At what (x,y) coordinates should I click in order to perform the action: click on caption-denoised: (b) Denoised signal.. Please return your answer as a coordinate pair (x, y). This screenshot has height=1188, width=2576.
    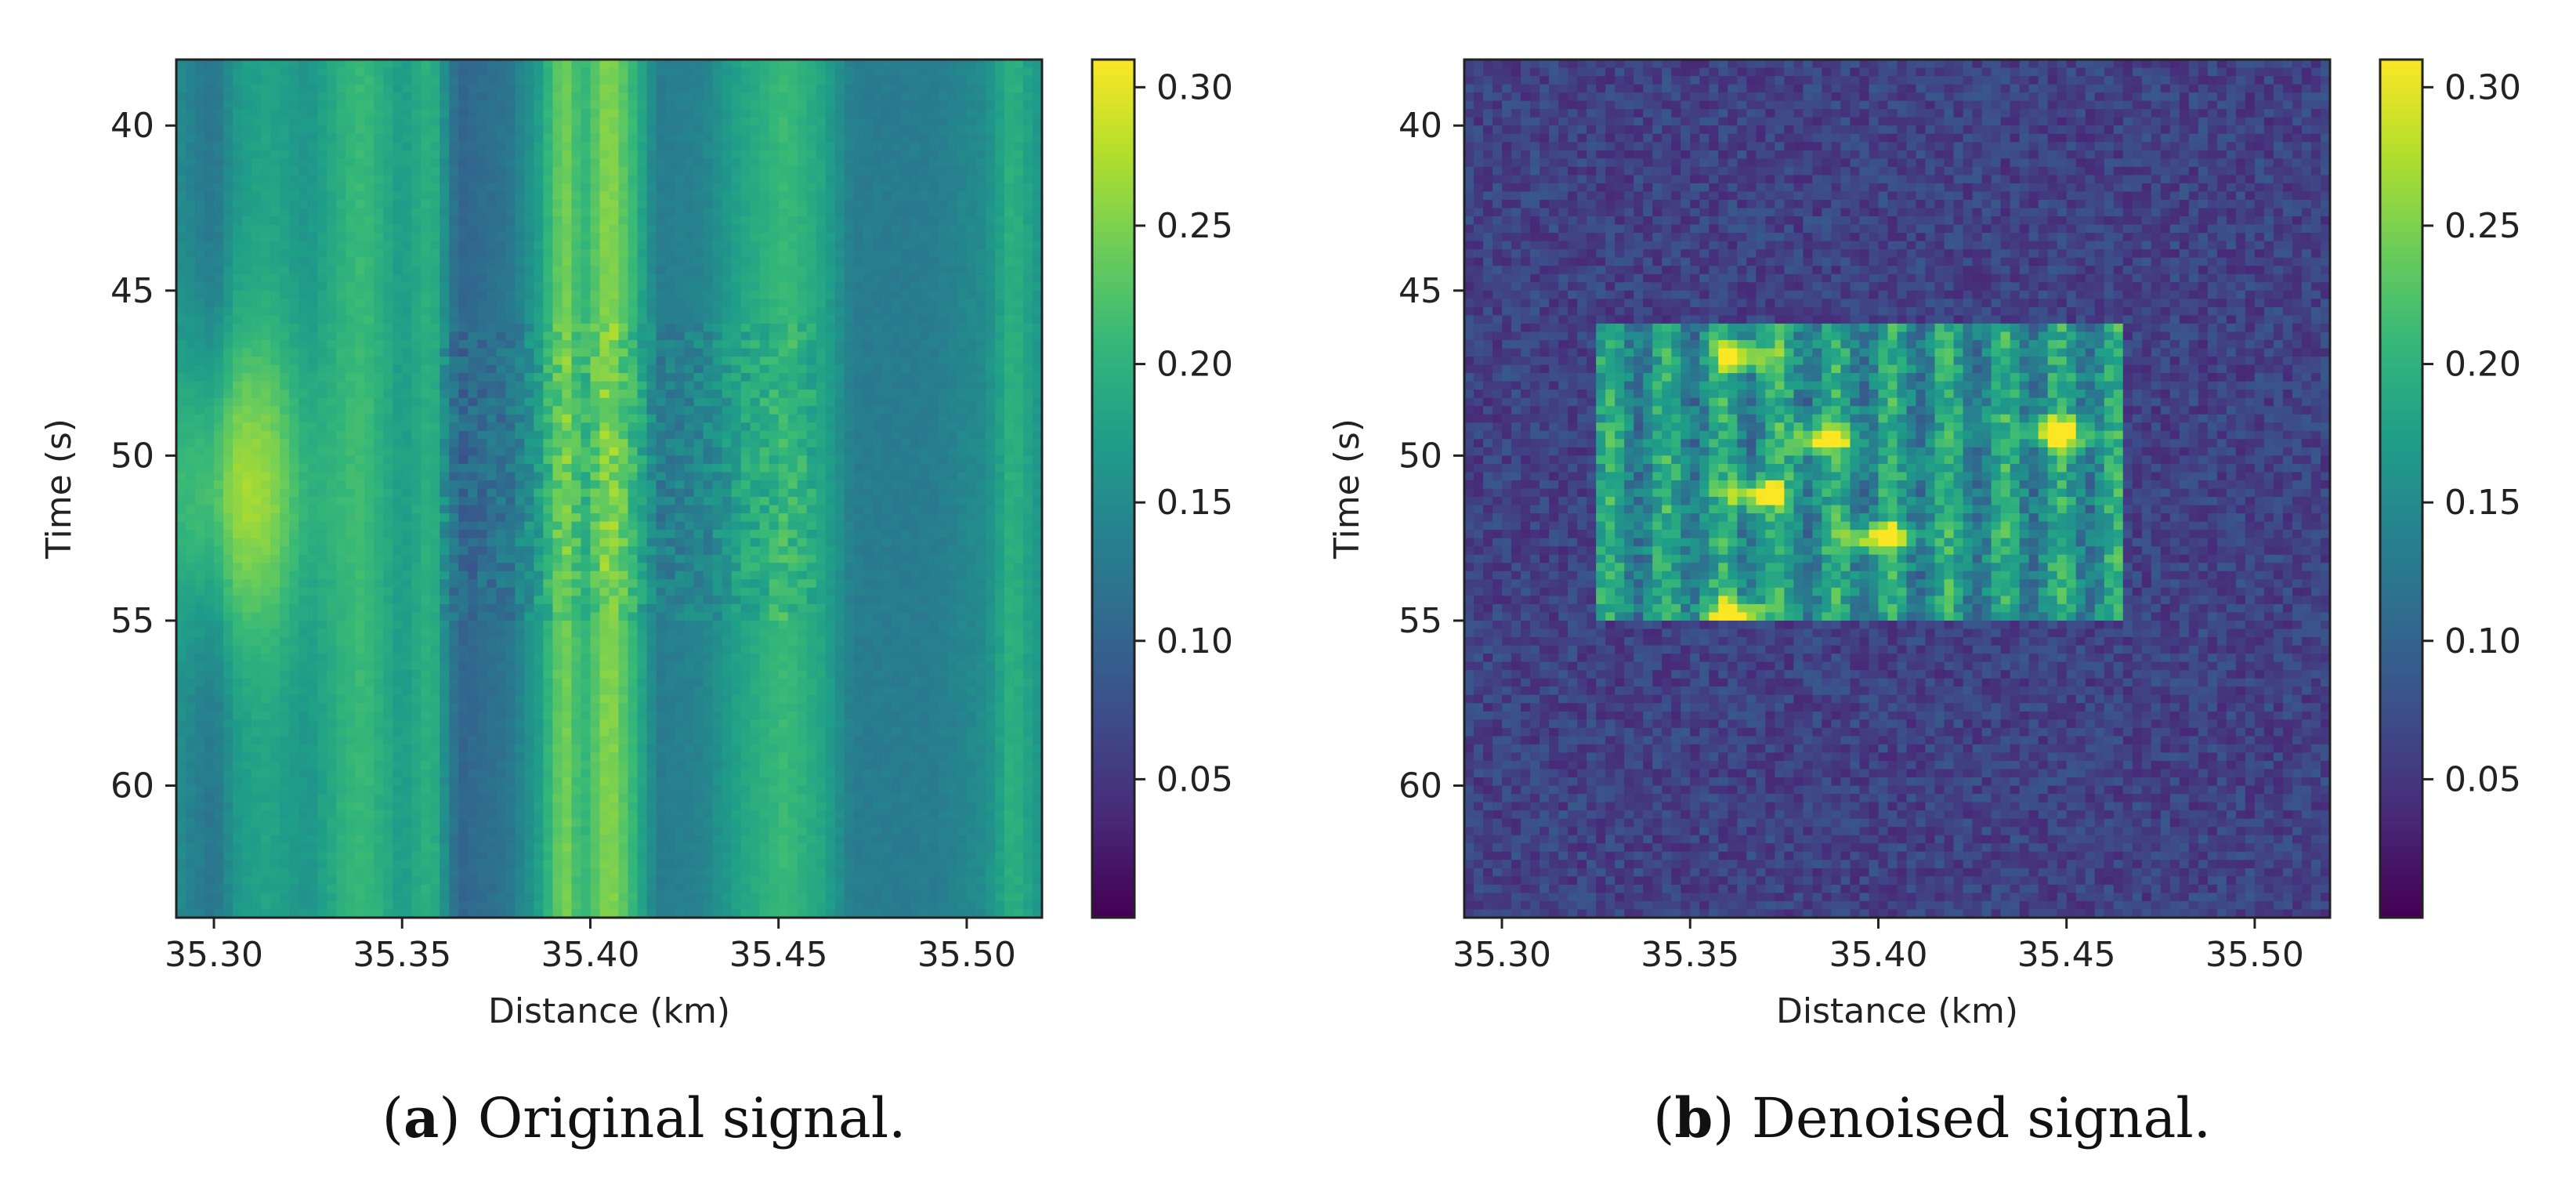
    Looking at the image, I should click on (1932, 1117).